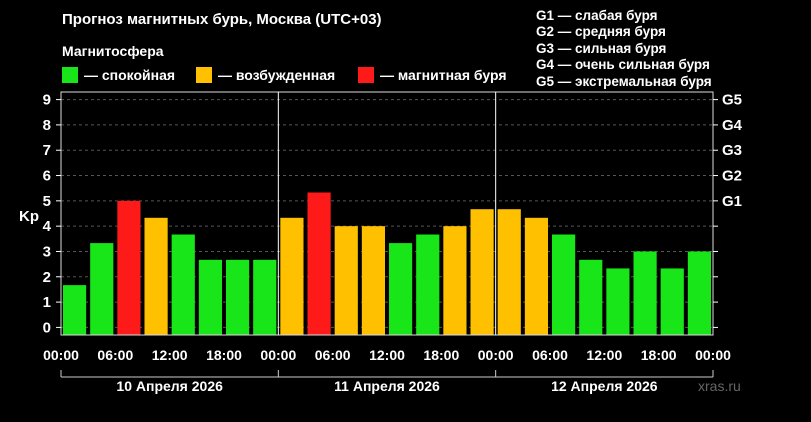 This screenshot has height=422, width=811. Describe the element at coordinates (70, 75) in the screenshot. I see `legend-swatch-quiet` at that location.